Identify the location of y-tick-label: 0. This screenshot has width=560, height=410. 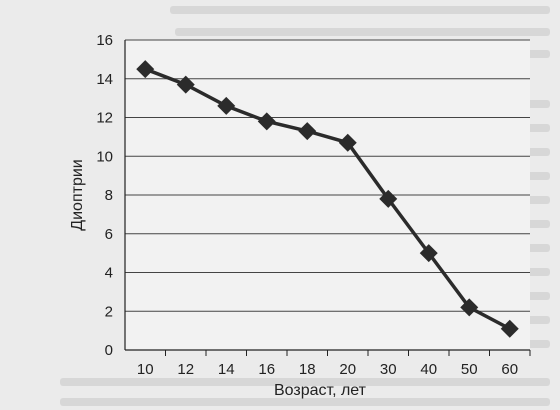
(109, 350).